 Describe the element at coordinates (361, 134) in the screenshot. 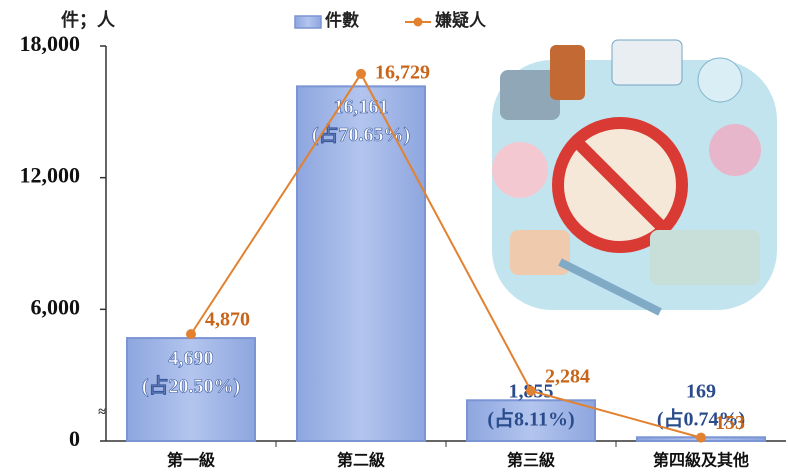

I see `bar-share-label: (占70.65%)` at that location.